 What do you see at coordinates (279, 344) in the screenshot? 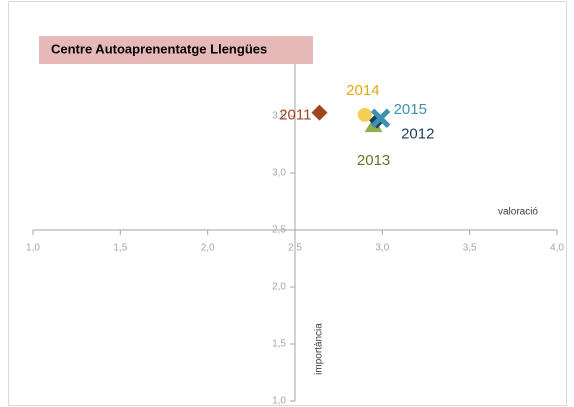
I see `y-tick-label: 1,5` at bounding box center [279, 344].